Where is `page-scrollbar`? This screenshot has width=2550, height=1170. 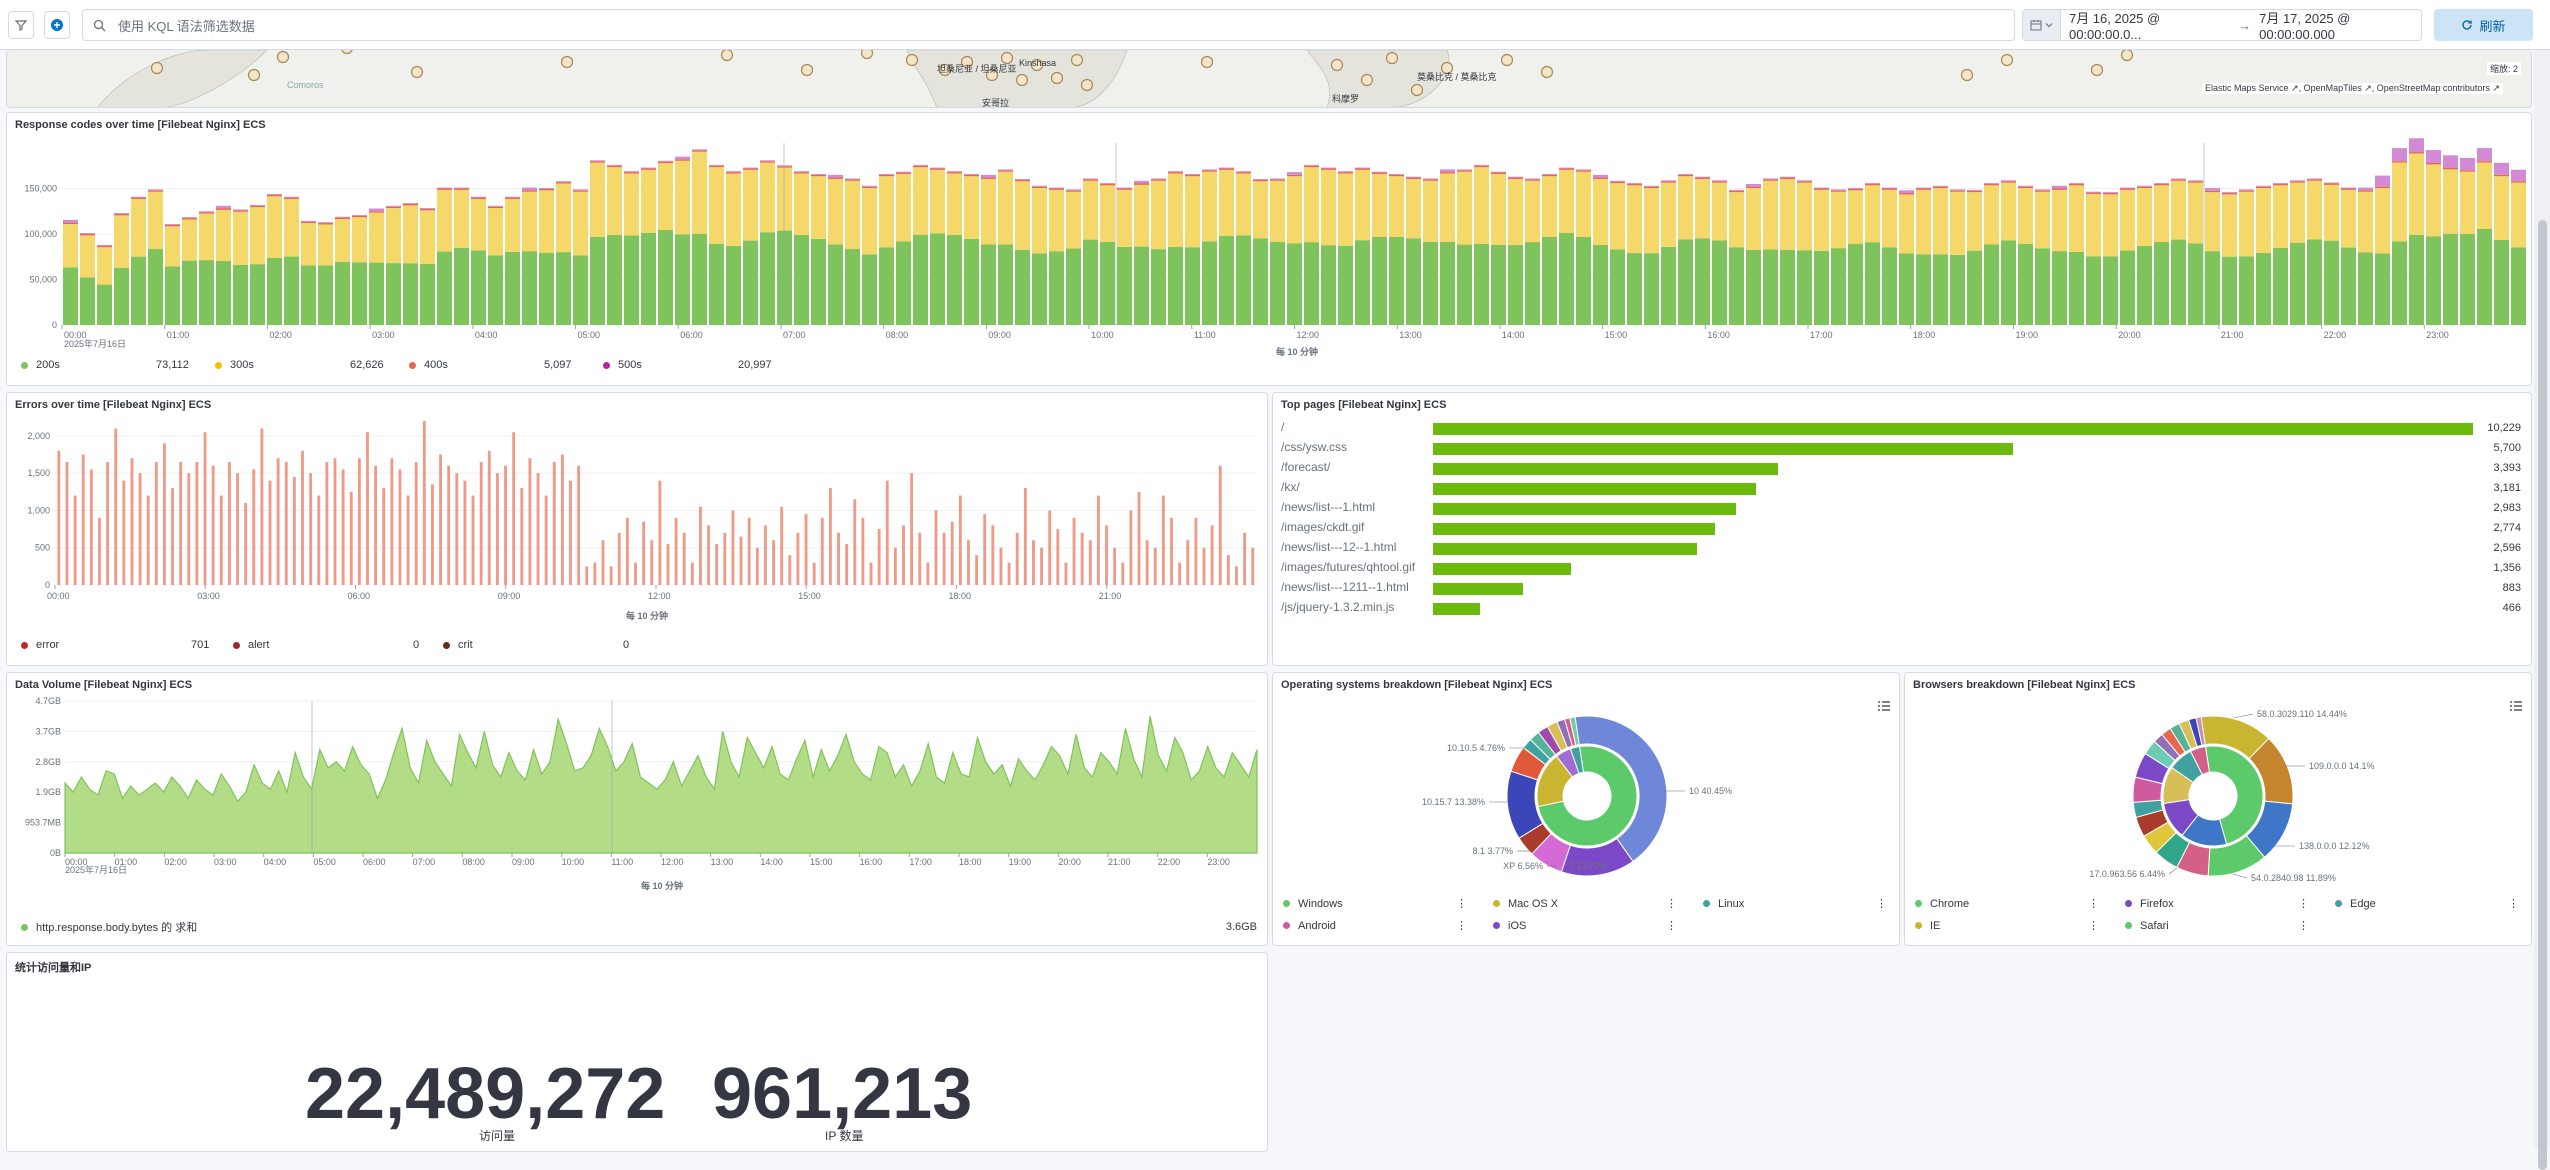
page-scrollbar is located at coordinates (2542, 610).